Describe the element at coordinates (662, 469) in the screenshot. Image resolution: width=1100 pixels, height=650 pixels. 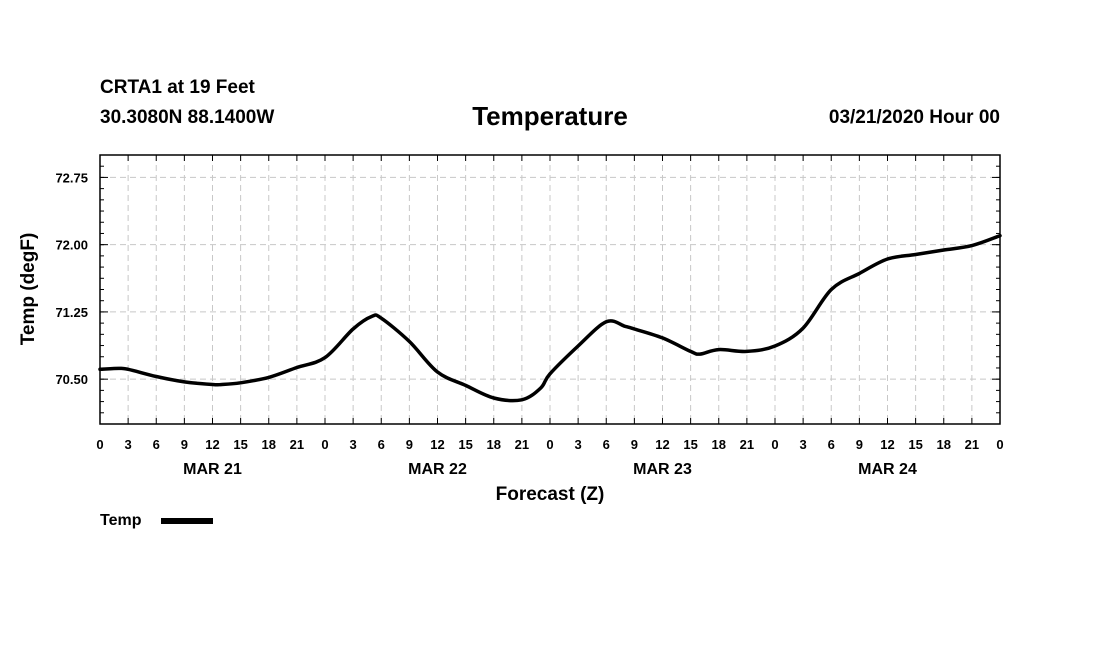
I see `date-label: MAR 23` at that location.